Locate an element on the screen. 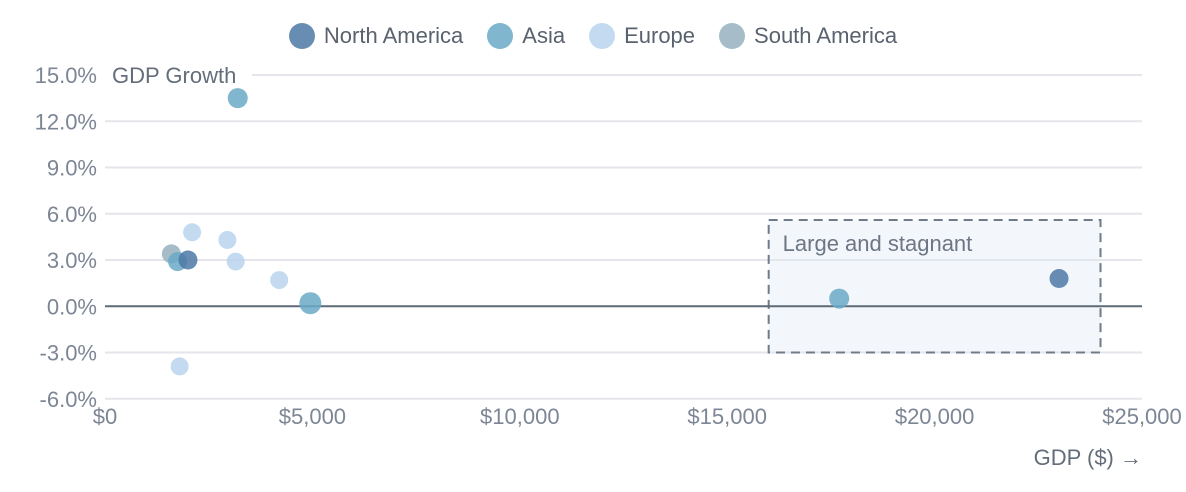 This screenshot has height=492, width=1186. y-tick-label: 6.0% is located at coordinates (72, 214).